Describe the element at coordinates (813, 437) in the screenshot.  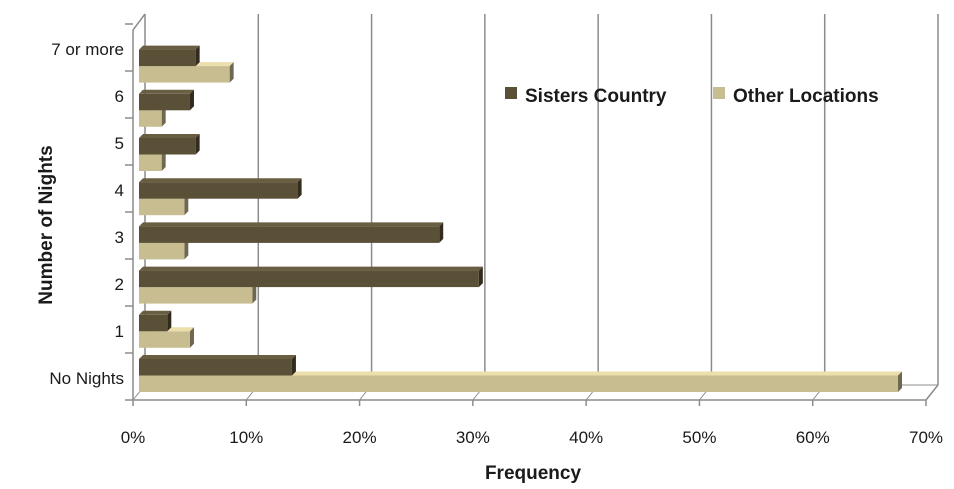
I see `x-tick-label: 60%` at that location.